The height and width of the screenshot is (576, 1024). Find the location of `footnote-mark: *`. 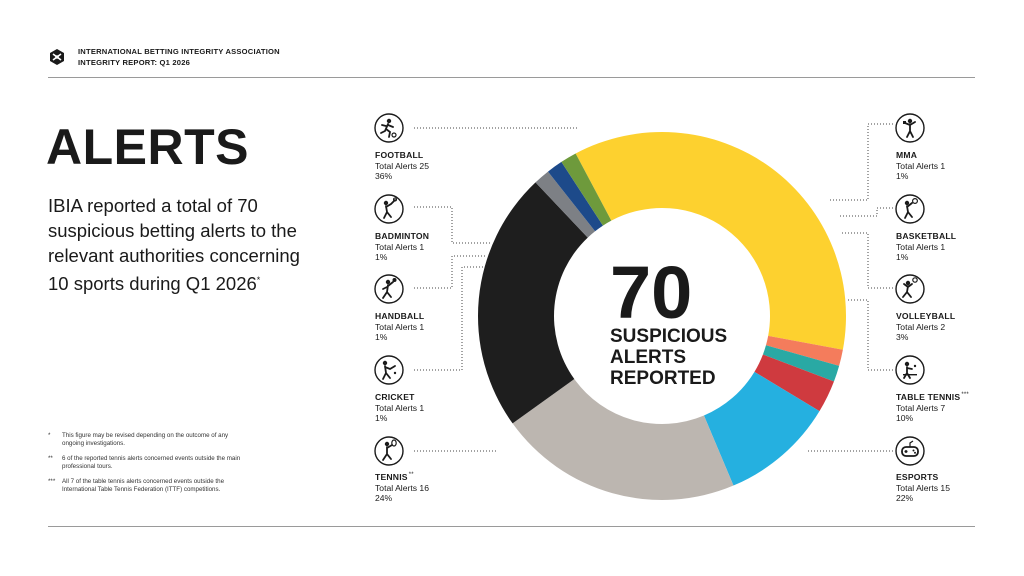

footnote-mark: * is located at coordinates (49, 435).